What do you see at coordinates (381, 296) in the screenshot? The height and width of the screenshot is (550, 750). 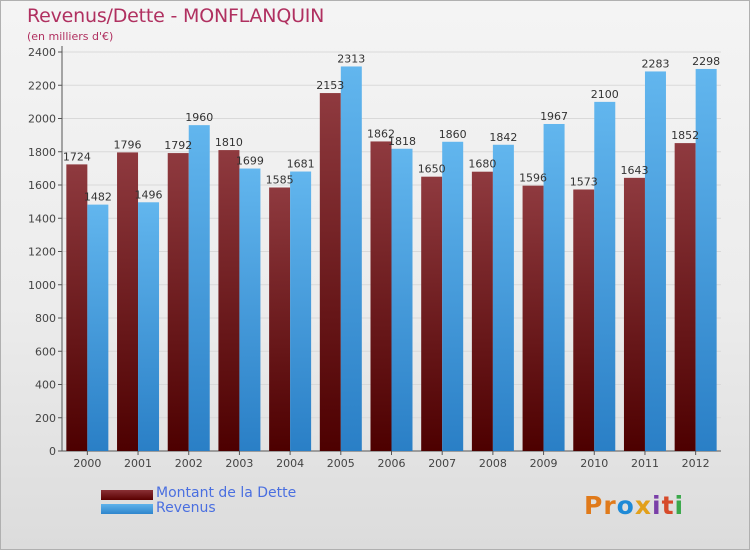 I see `bar-debt-2006` at bounding box center [381, 296].